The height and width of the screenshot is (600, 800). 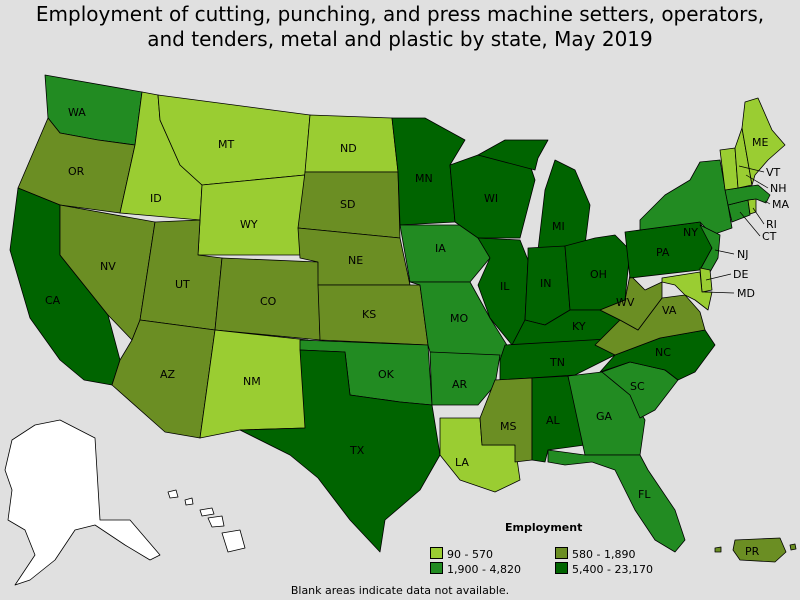 What do you see at coordinates (742, 254) in the screenshot?
I see `label-nj: NJ` at bounding box center [742, 254].